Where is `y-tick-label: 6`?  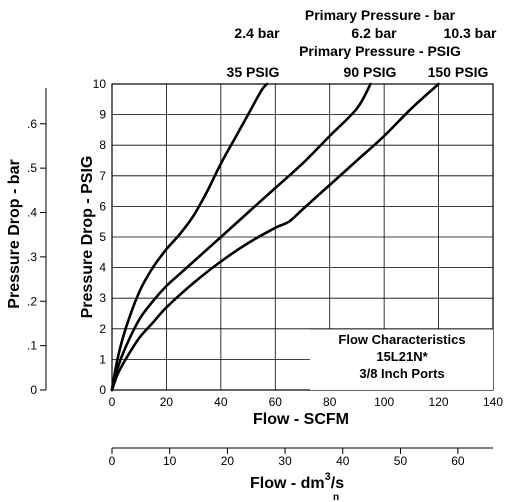
y-tick-label: 6 is located at coordinates (102, 206).